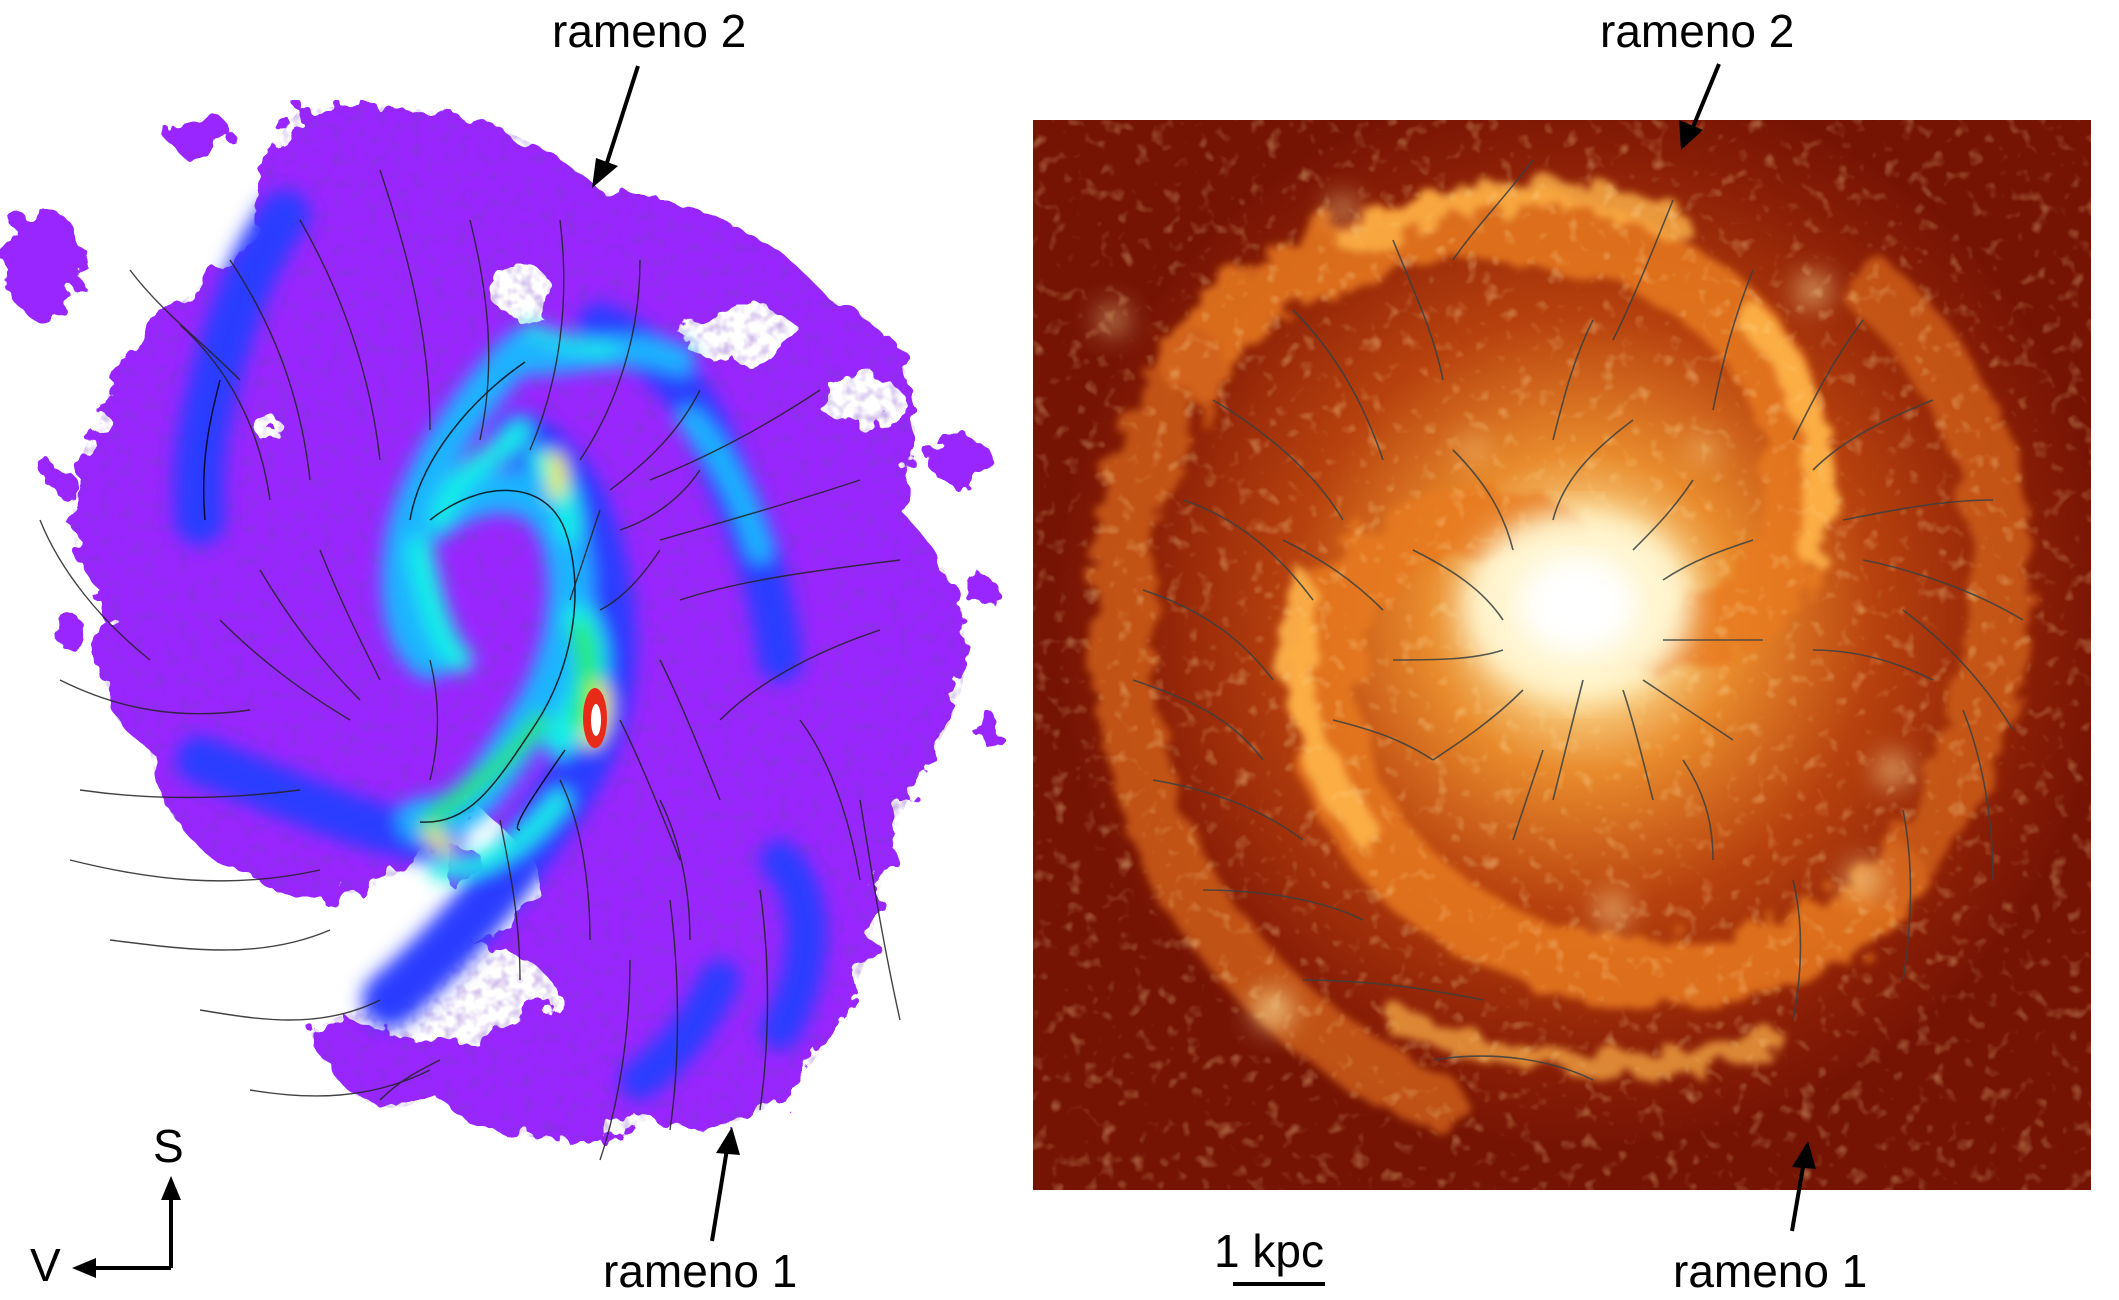 The image size is (2119, 1300). I want to click on scalebar-line, so click(1279, 1284).